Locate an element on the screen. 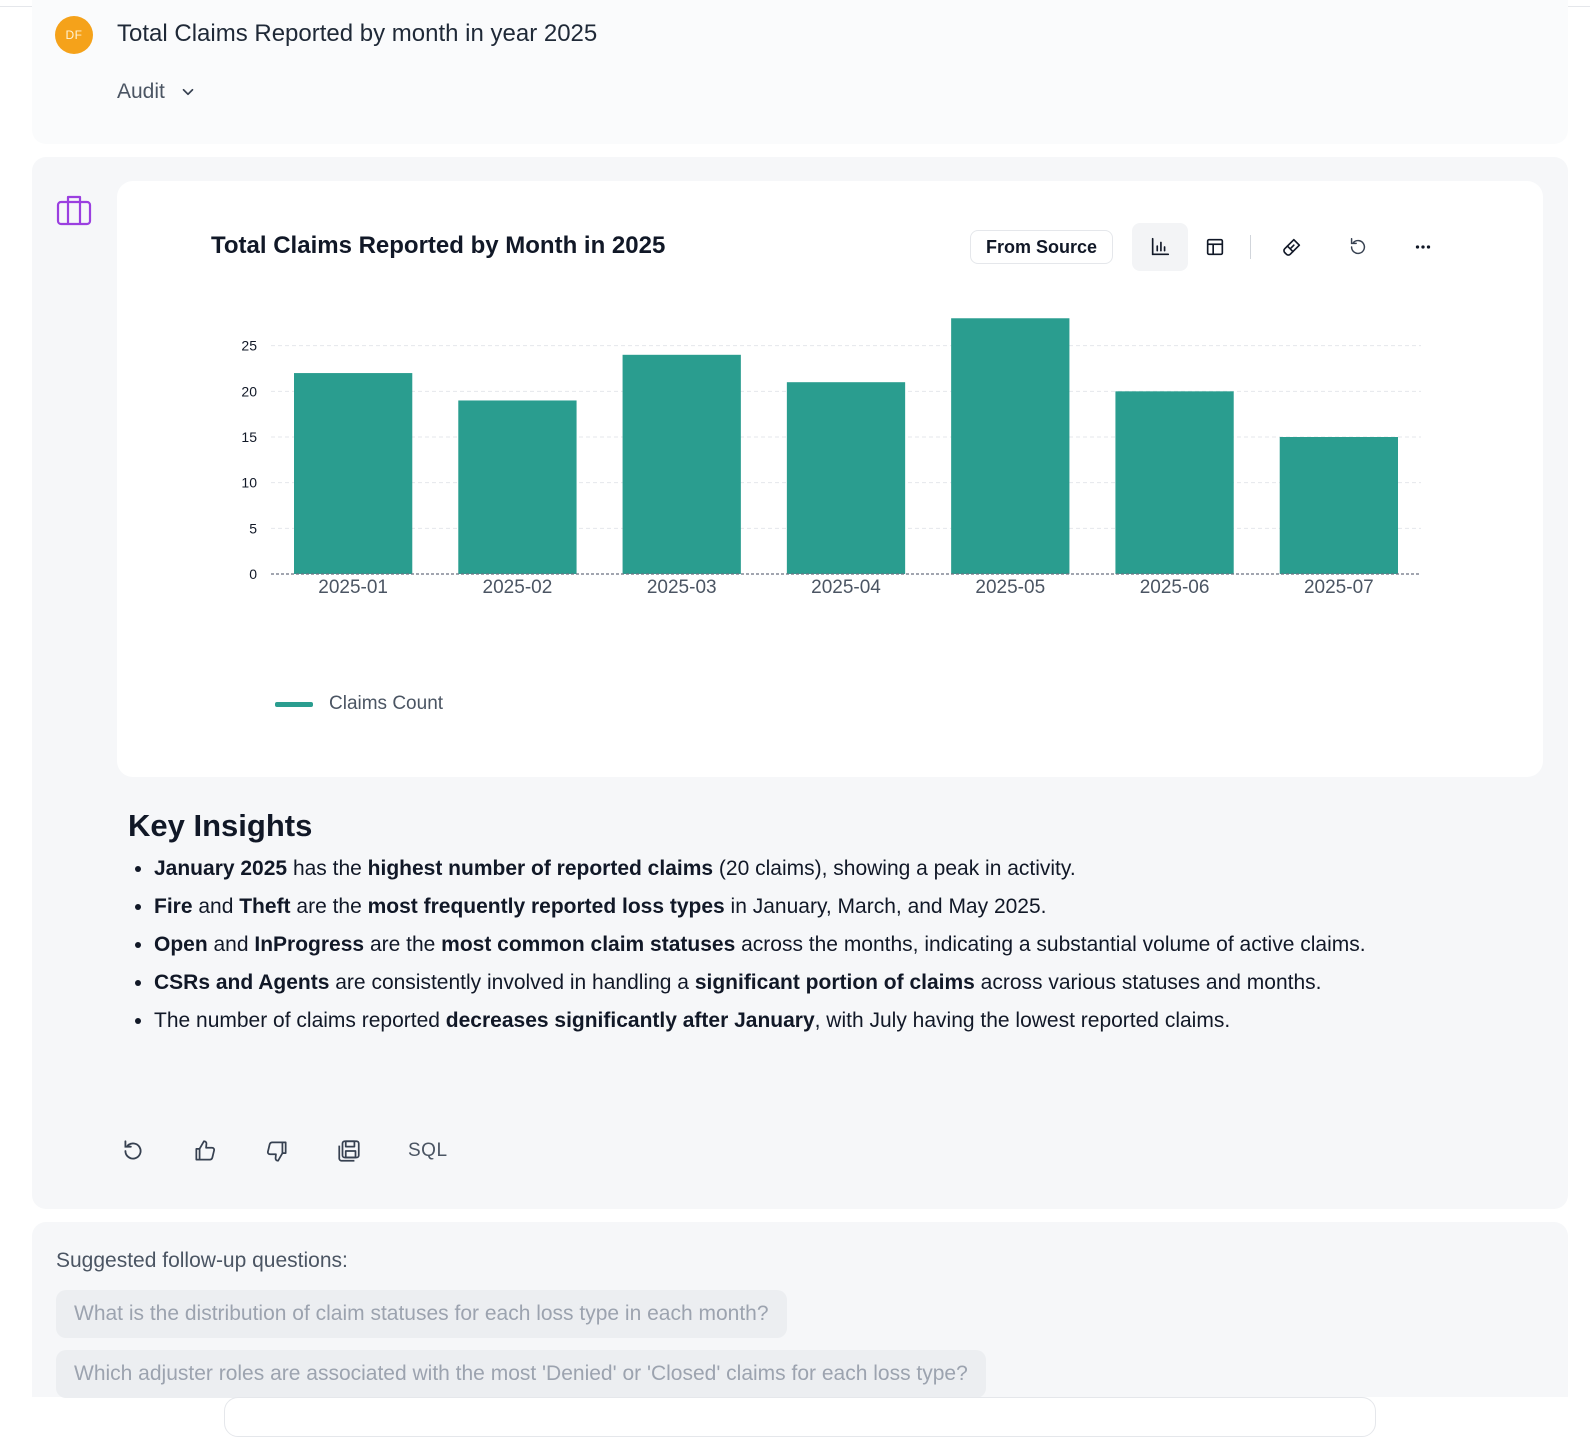 This screenshot has width=1590, height=1437. insight-text: (20 claims), showing a peak in activity. is located at coordinates (894, 868).